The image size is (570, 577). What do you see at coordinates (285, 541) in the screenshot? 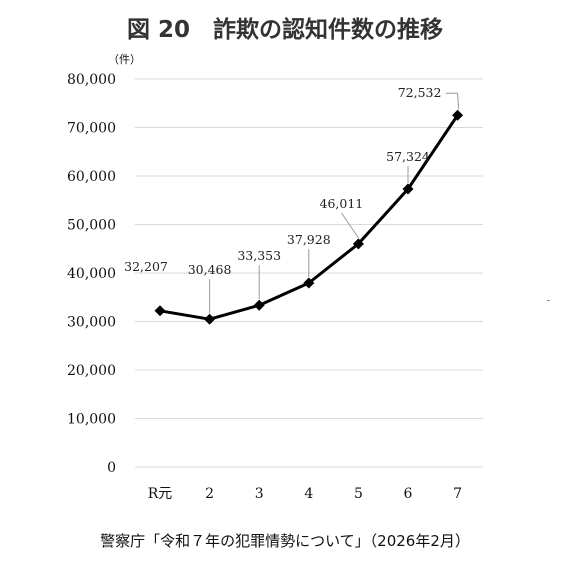
I see `source-note: 警察庁「令和７年の犯罪情勢について」（2026年2月）` at bounding box center [285, 541].